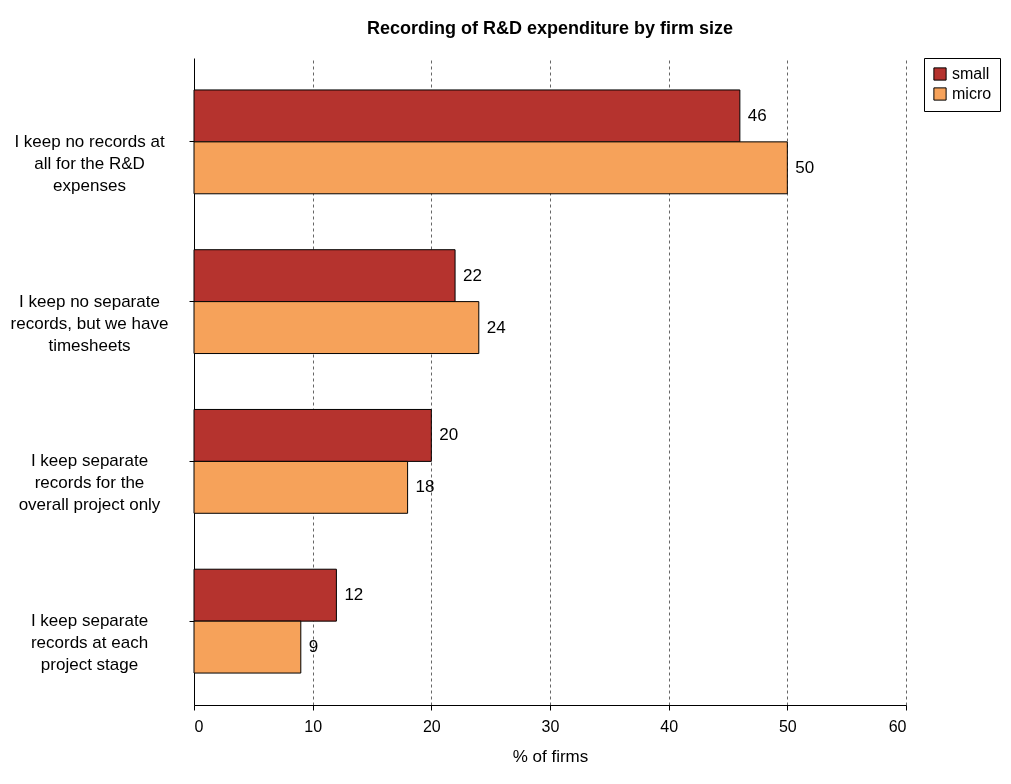 This screenshot has width=1011, height=784. What do you see at coordinates (313, 726) in the screenshot?
I see `x-tick-label: 10` at bounding box center [313, 726].